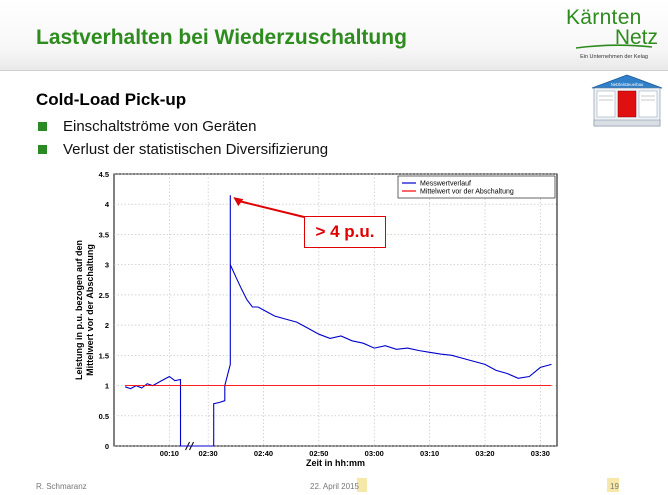  I want to click on y-tick-label: 0, so click(107, 446).